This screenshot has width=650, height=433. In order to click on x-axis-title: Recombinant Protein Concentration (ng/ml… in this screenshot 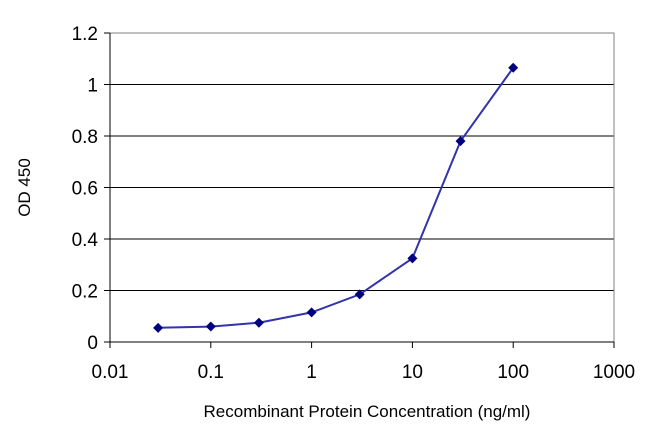, I will do `click(367, 411)`.